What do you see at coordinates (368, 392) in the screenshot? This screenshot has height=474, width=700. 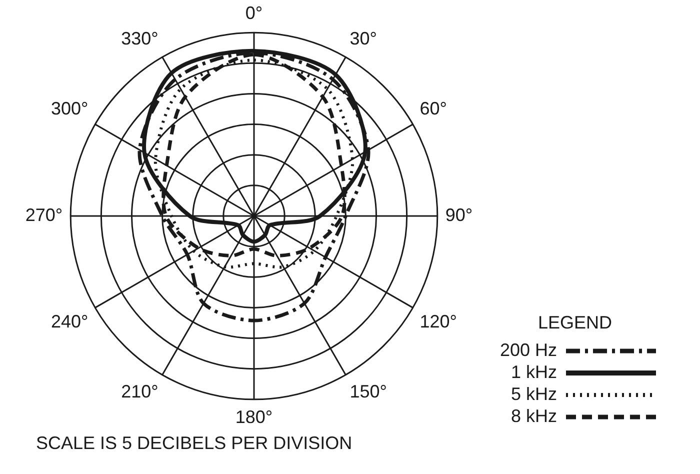 I see `spoke-label: 150°` at bounding box center [368, 392].